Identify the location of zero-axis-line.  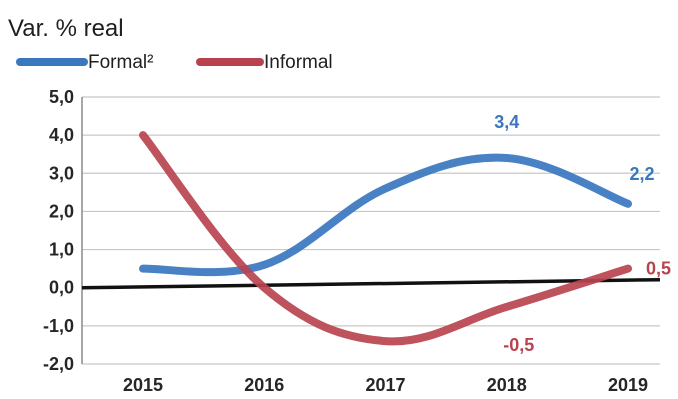
(371, 283).